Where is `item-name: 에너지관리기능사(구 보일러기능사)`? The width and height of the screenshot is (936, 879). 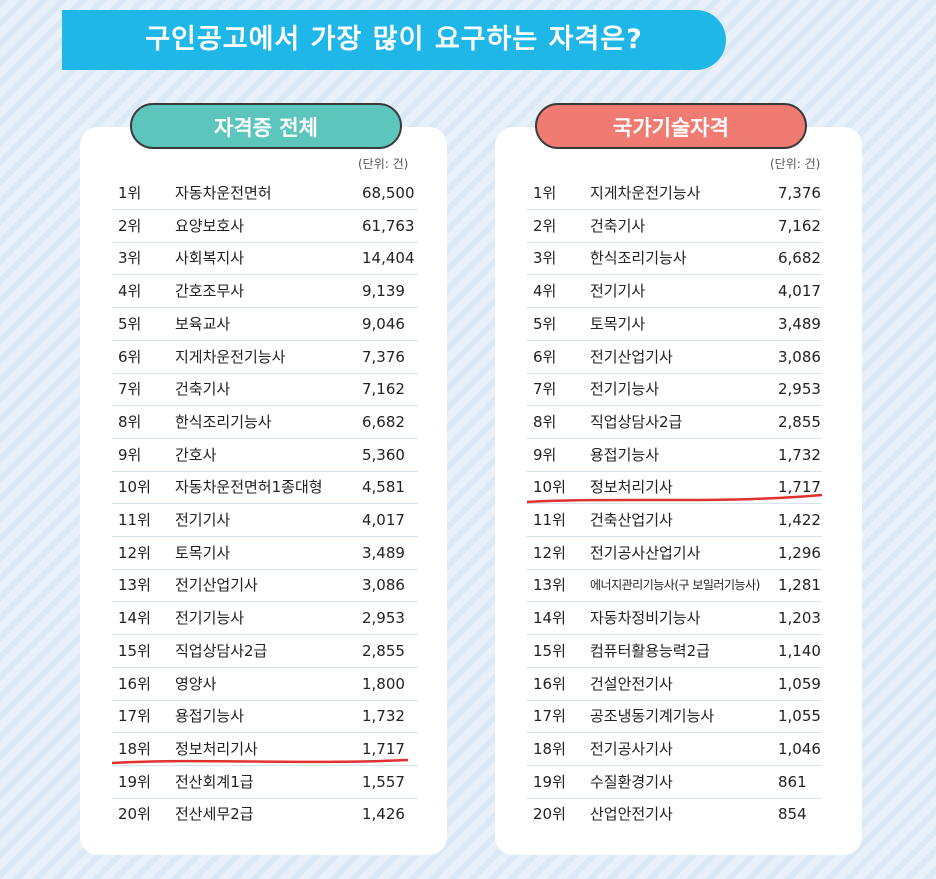
item-name: 에너지관리기능사(구 보일러기능사) is located at coordinates (675, 585).